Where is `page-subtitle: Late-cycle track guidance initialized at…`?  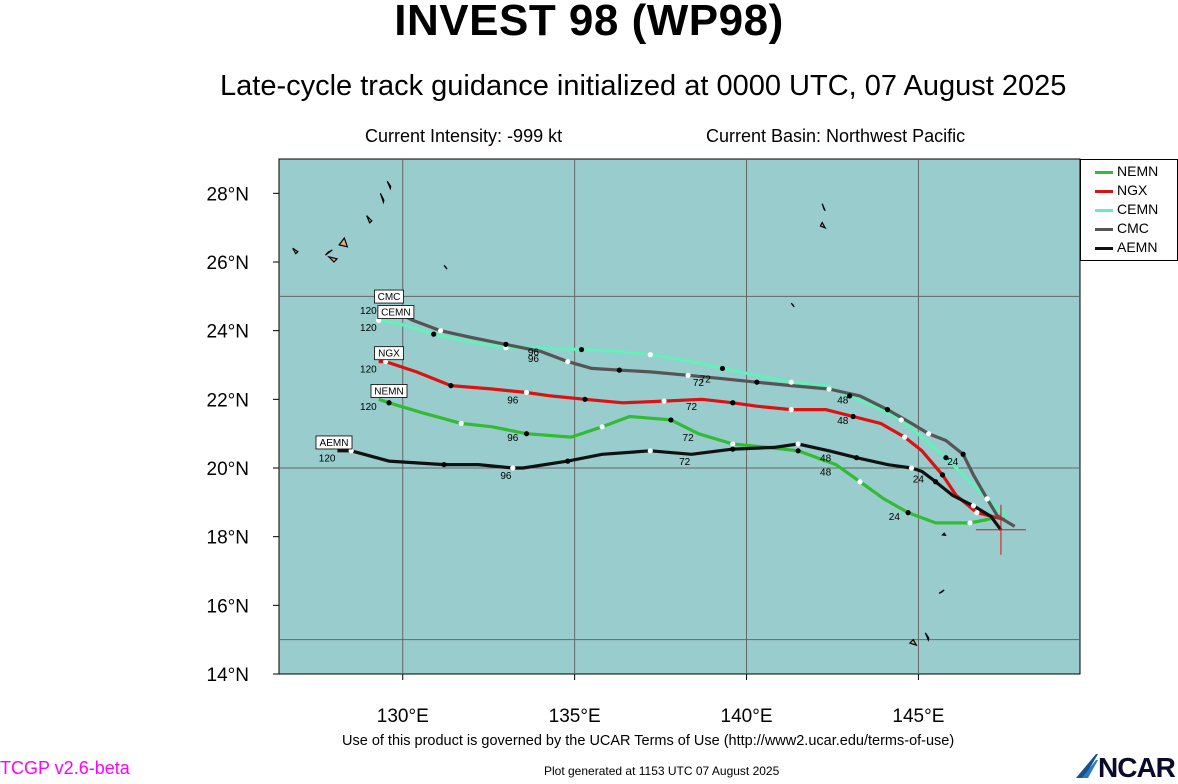 page-subtitle: Late-cycle track guidance initialized at… is located at coordinates (643, 86).